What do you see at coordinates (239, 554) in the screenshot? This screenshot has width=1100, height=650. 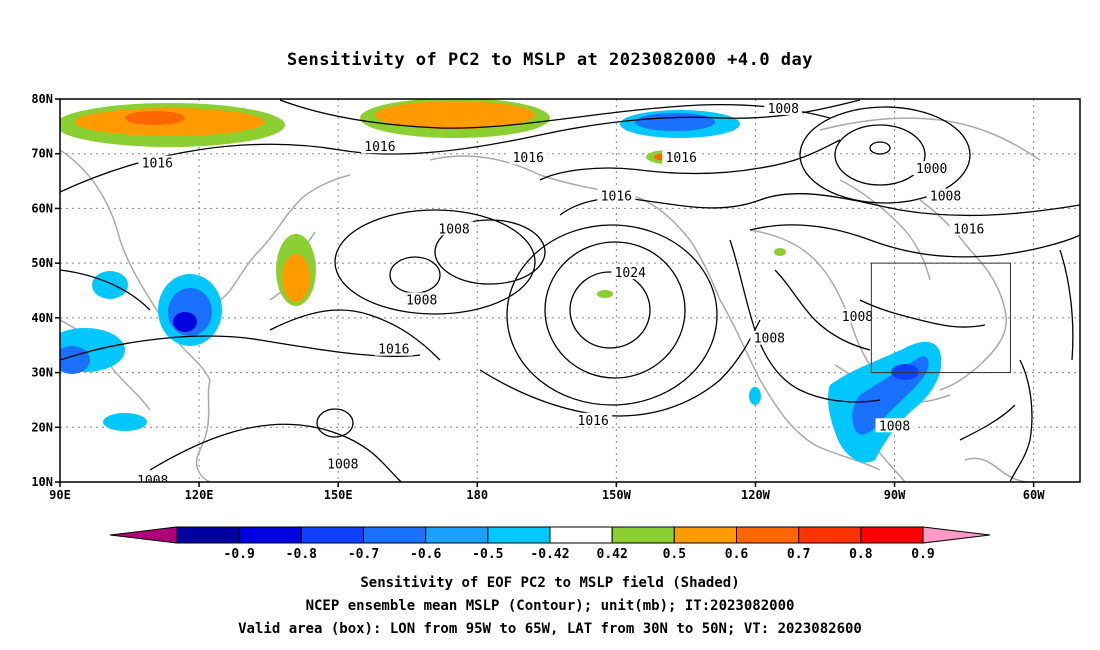 I see `colorbar-label: -0.9` at bounding box center [239, 554].